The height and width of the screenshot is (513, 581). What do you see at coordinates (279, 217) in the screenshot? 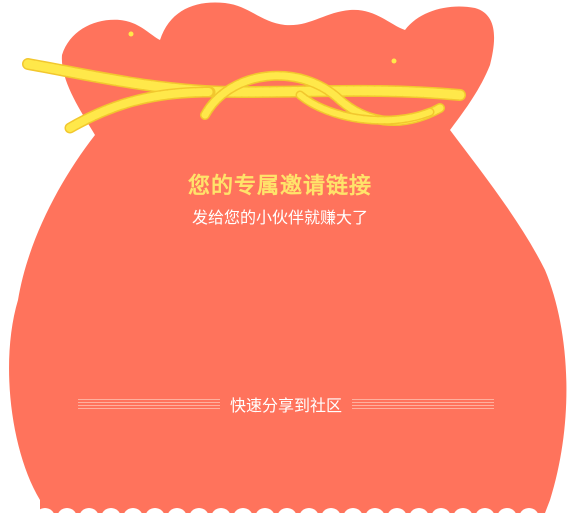
I see `invite-subtitle: 发给您的小伙伴就赚大了` at bounding box center [279, 217].